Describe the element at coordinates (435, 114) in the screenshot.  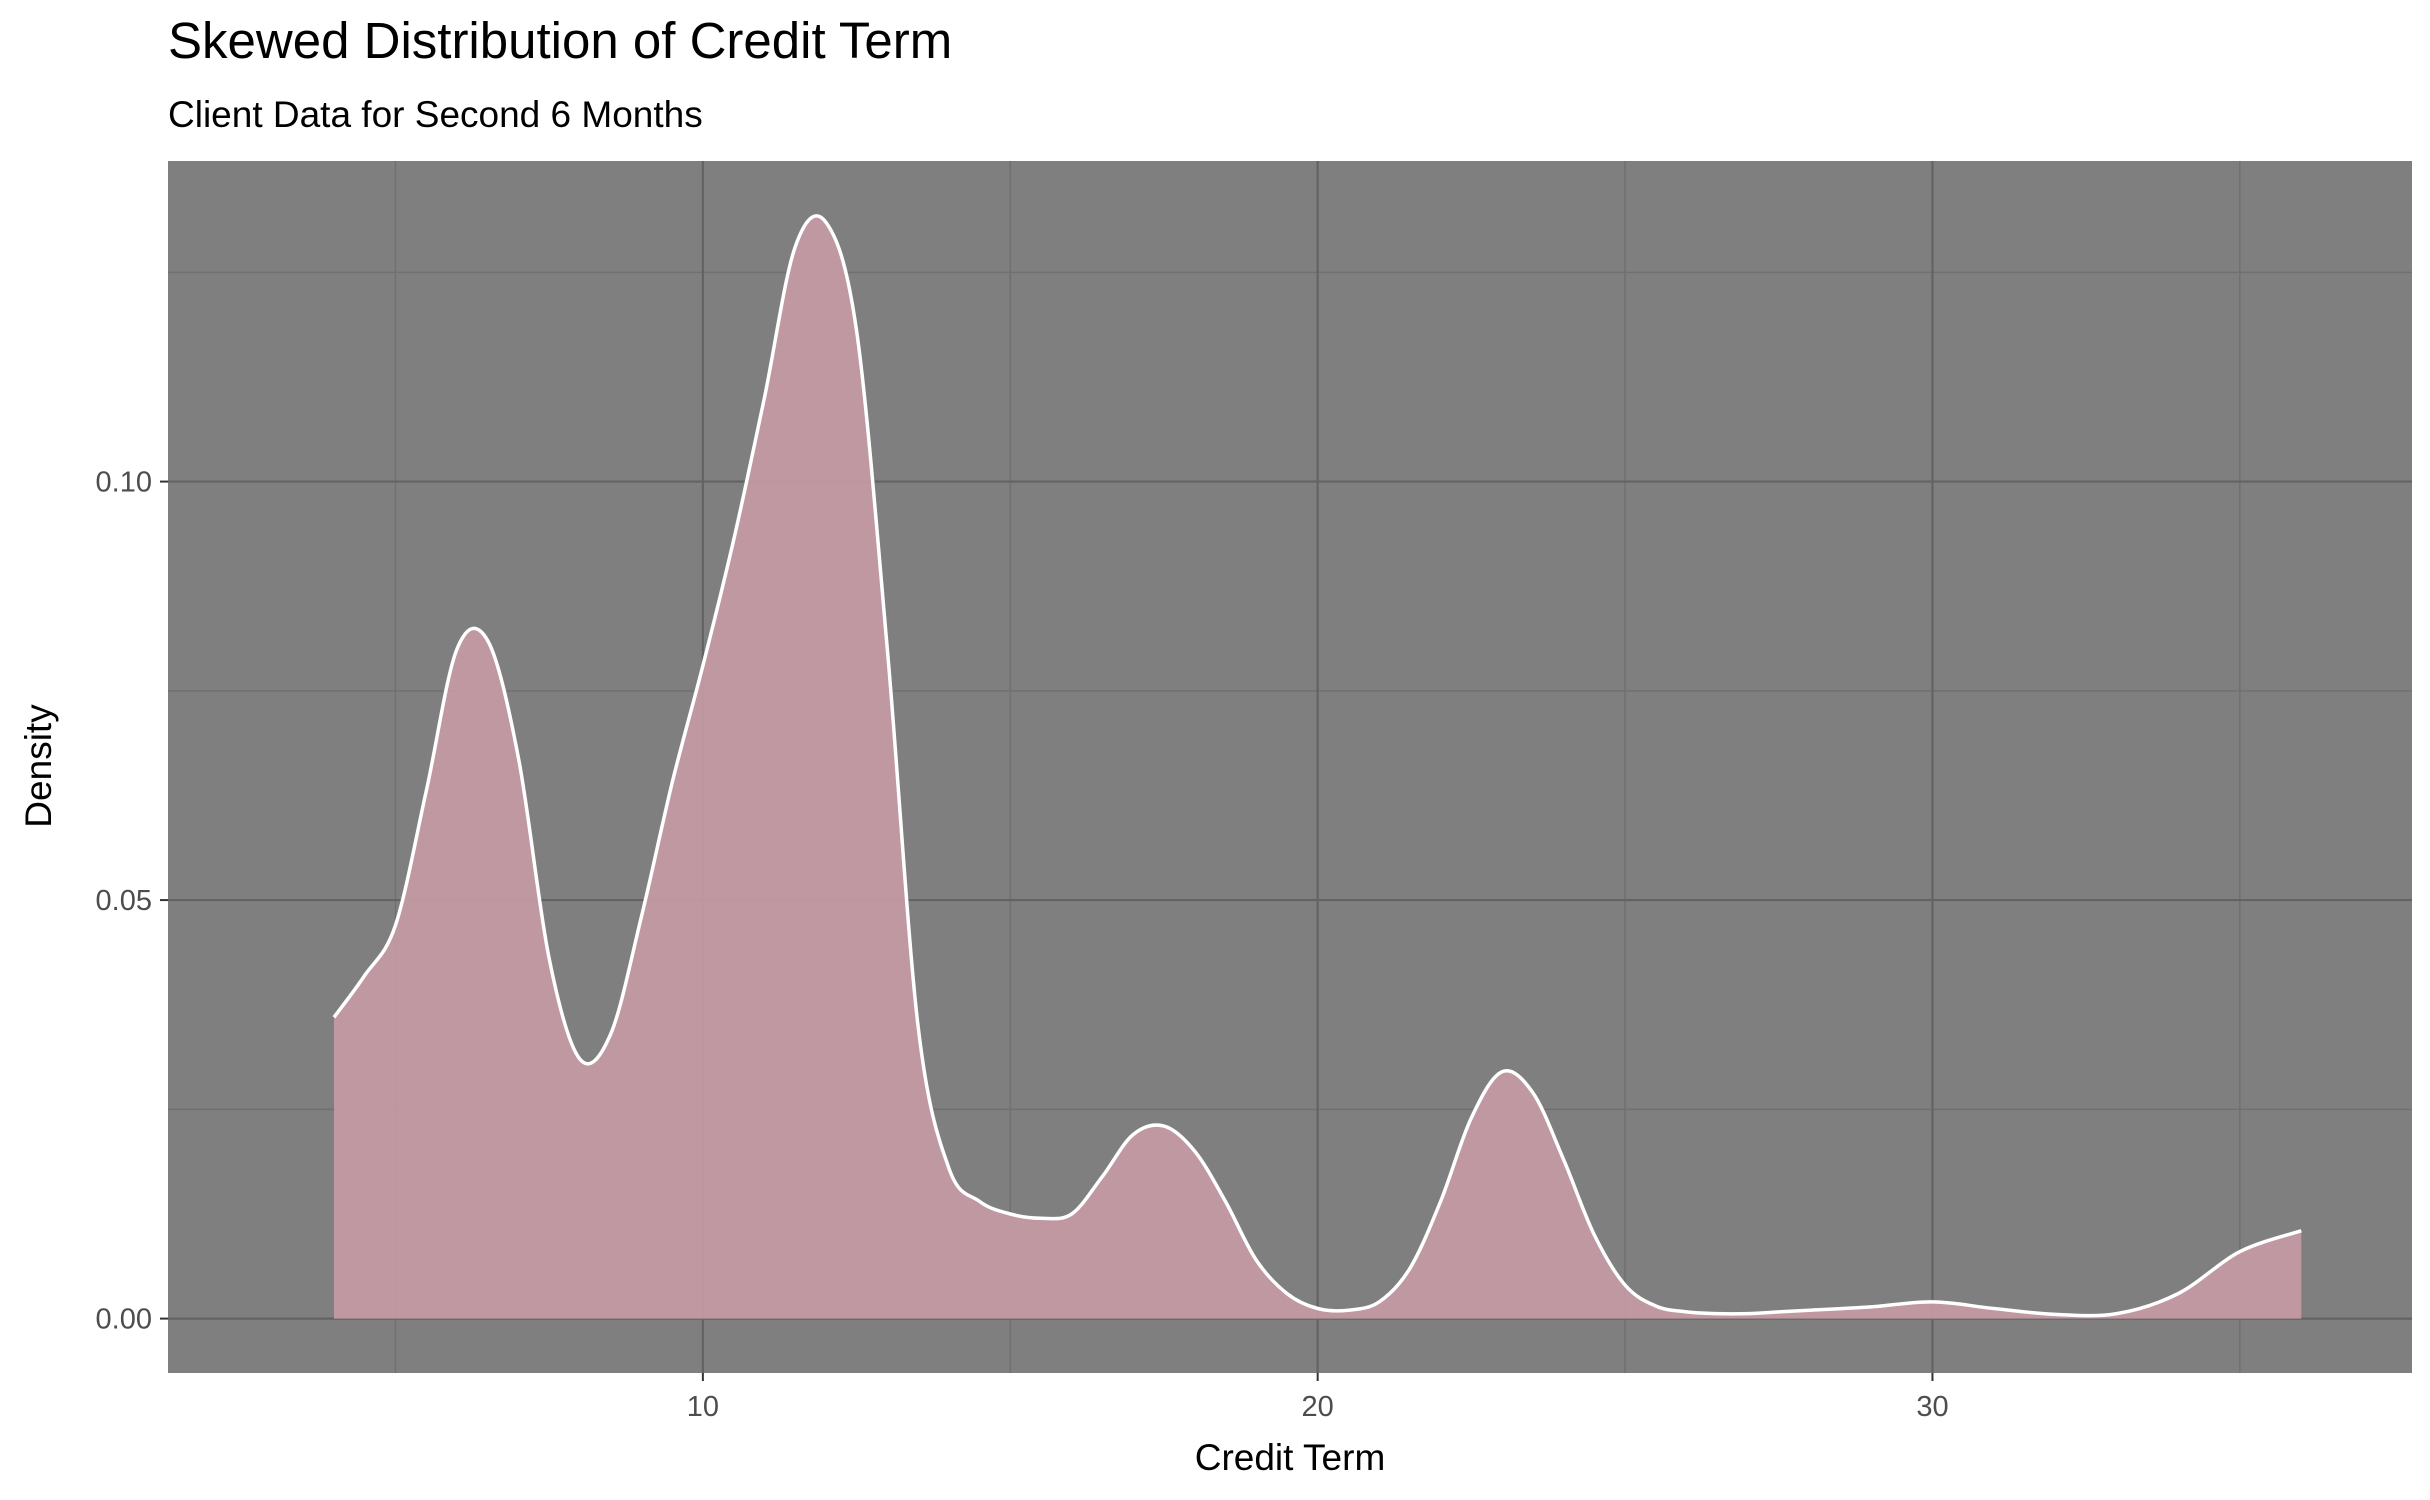
I see `chart-subtitle: Client Data for Second 6 Months` at that location.